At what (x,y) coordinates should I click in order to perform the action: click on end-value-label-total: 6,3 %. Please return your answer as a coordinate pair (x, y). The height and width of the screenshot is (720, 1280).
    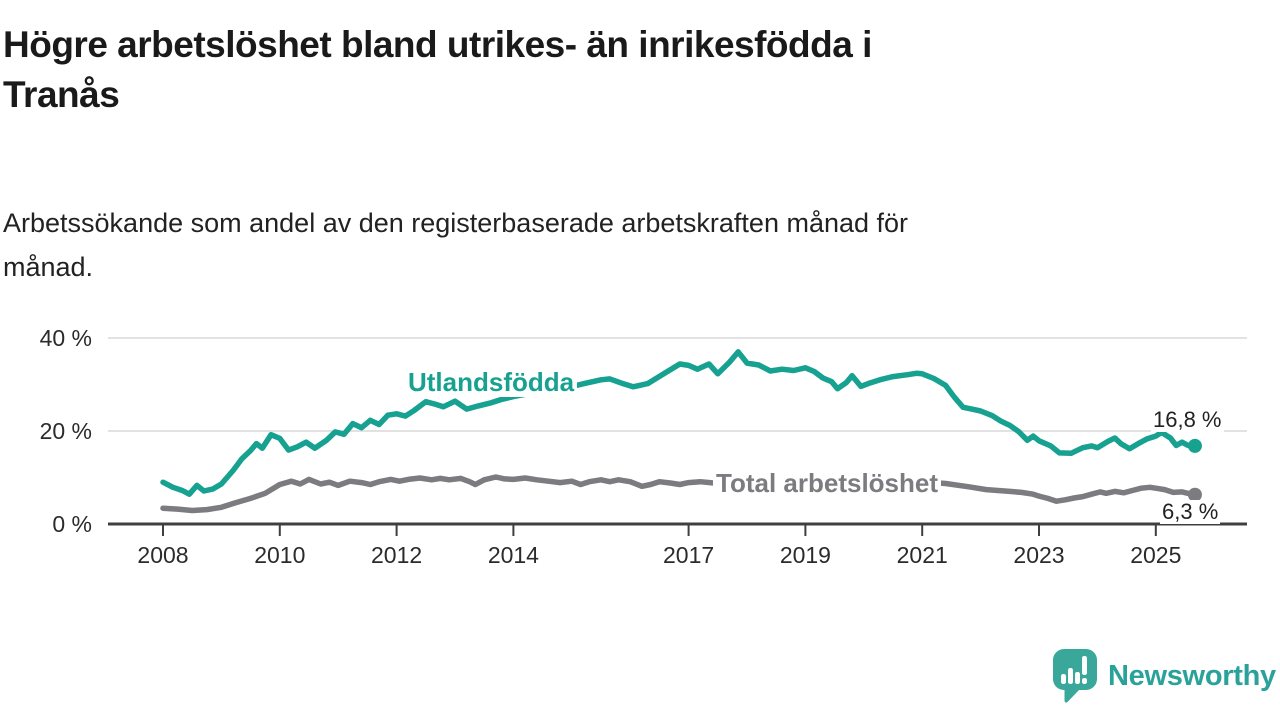
    Looking at the image, I should click on (1190, 511).